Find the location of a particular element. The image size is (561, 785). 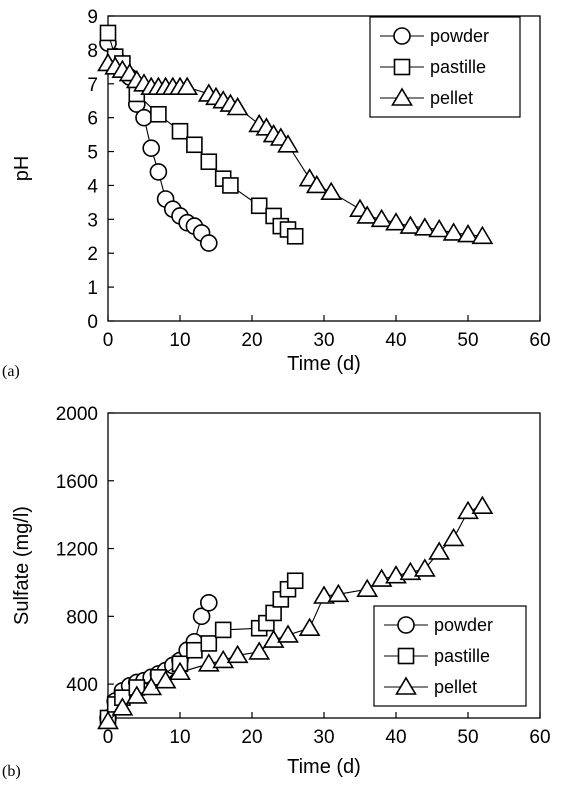

y-tick-label: 7 is located at coordinates (92, 85).